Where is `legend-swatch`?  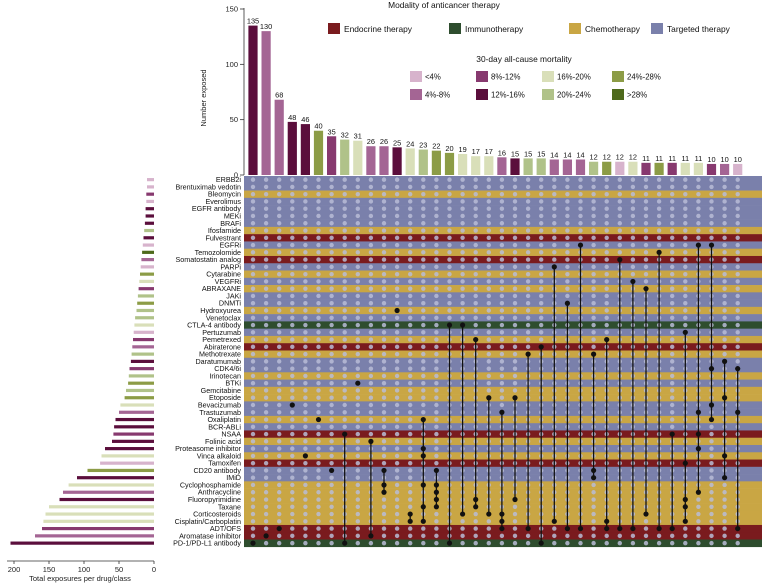 legend-swatch is located at coordinates (334, 28).